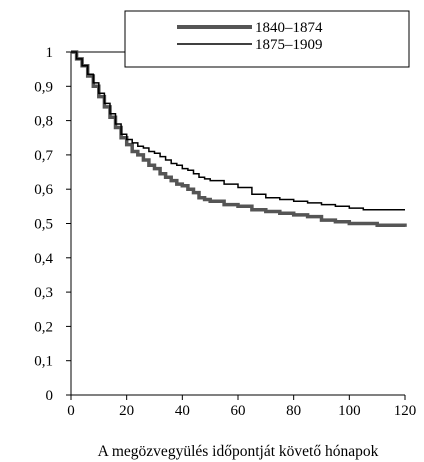 Image resolution: width=424 pixels, height=462 pixels. I want to click on x-tick-label: 20, so click(126, 411).